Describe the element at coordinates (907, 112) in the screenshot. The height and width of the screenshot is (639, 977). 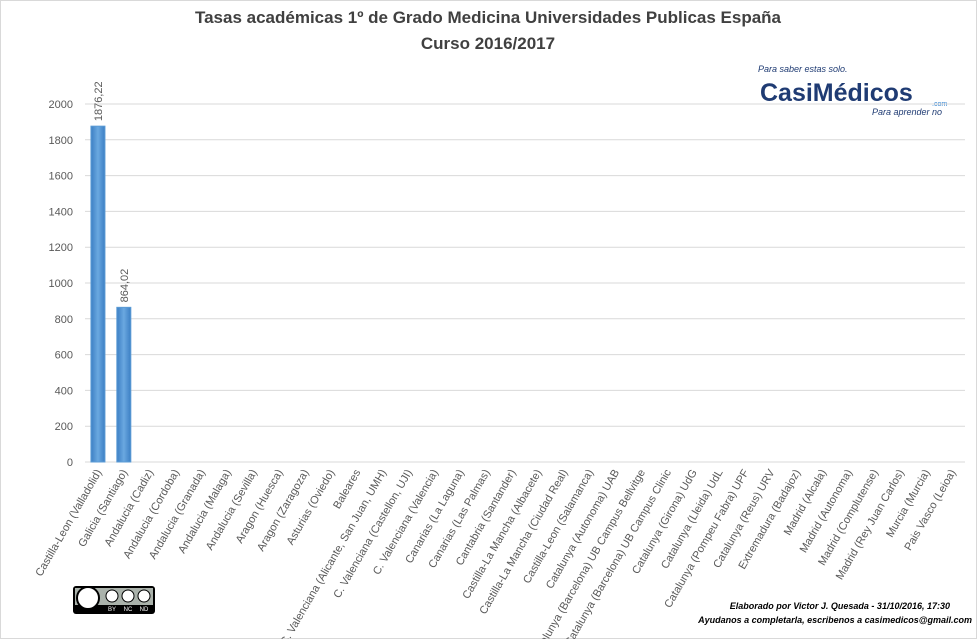
I see `logo-bottom: Para aprender no` at that location.